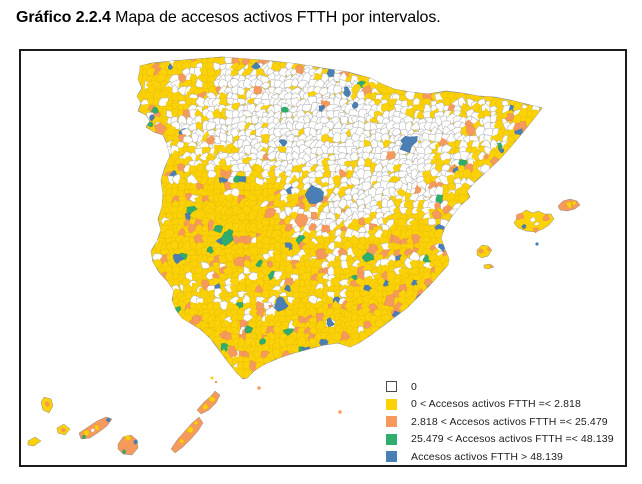 This screenshot has height=484, width=642. Describe the element at coordinates (63, 17) in the screenshot. I see `figure-caption-number: Gráfico 2.2.4` at that location.